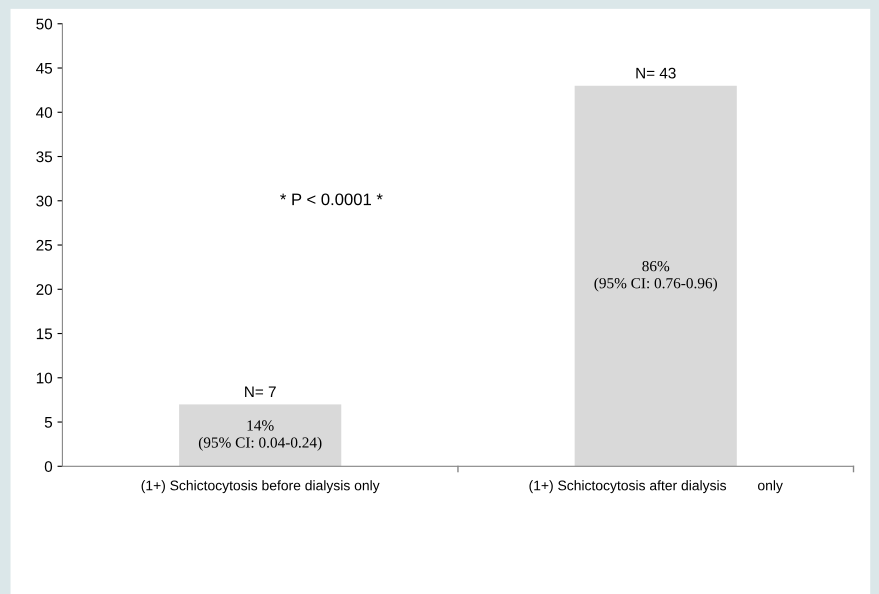  I want to click on y-tick-label: 35, so click(44, 156).